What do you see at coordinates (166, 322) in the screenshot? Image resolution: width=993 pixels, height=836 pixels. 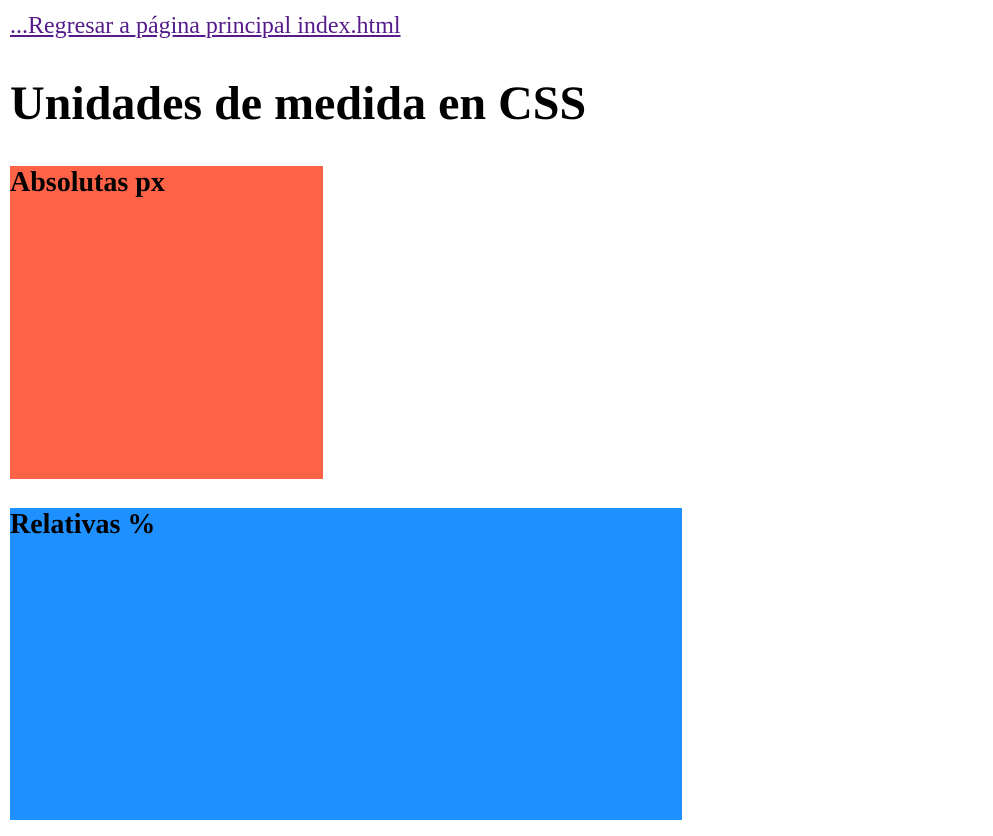 I see `absolute-units-box: Absolutas px` at bounding box center [166, 322].